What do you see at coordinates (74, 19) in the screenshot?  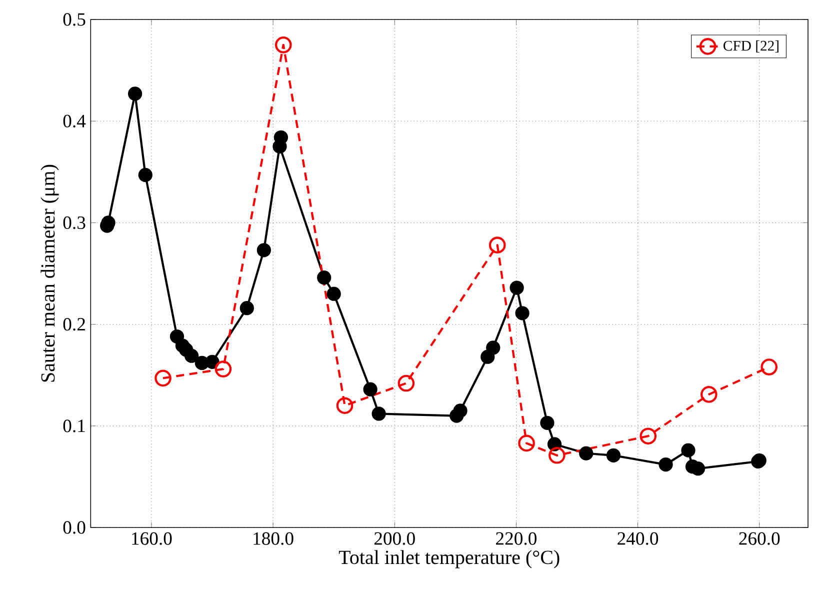 I see `y-tick-label: 0.5` at bounding box center [74, 19].